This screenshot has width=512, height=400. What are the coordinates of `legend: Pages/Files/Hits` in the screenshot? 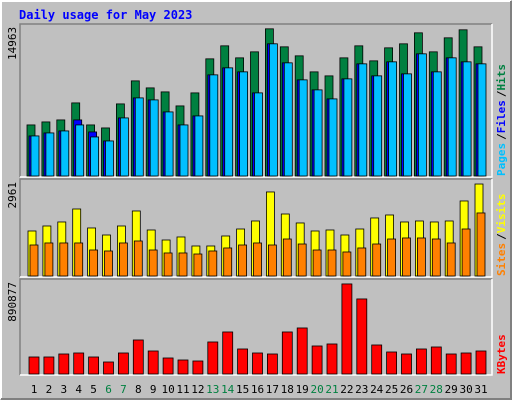 It's located at (501, 120).